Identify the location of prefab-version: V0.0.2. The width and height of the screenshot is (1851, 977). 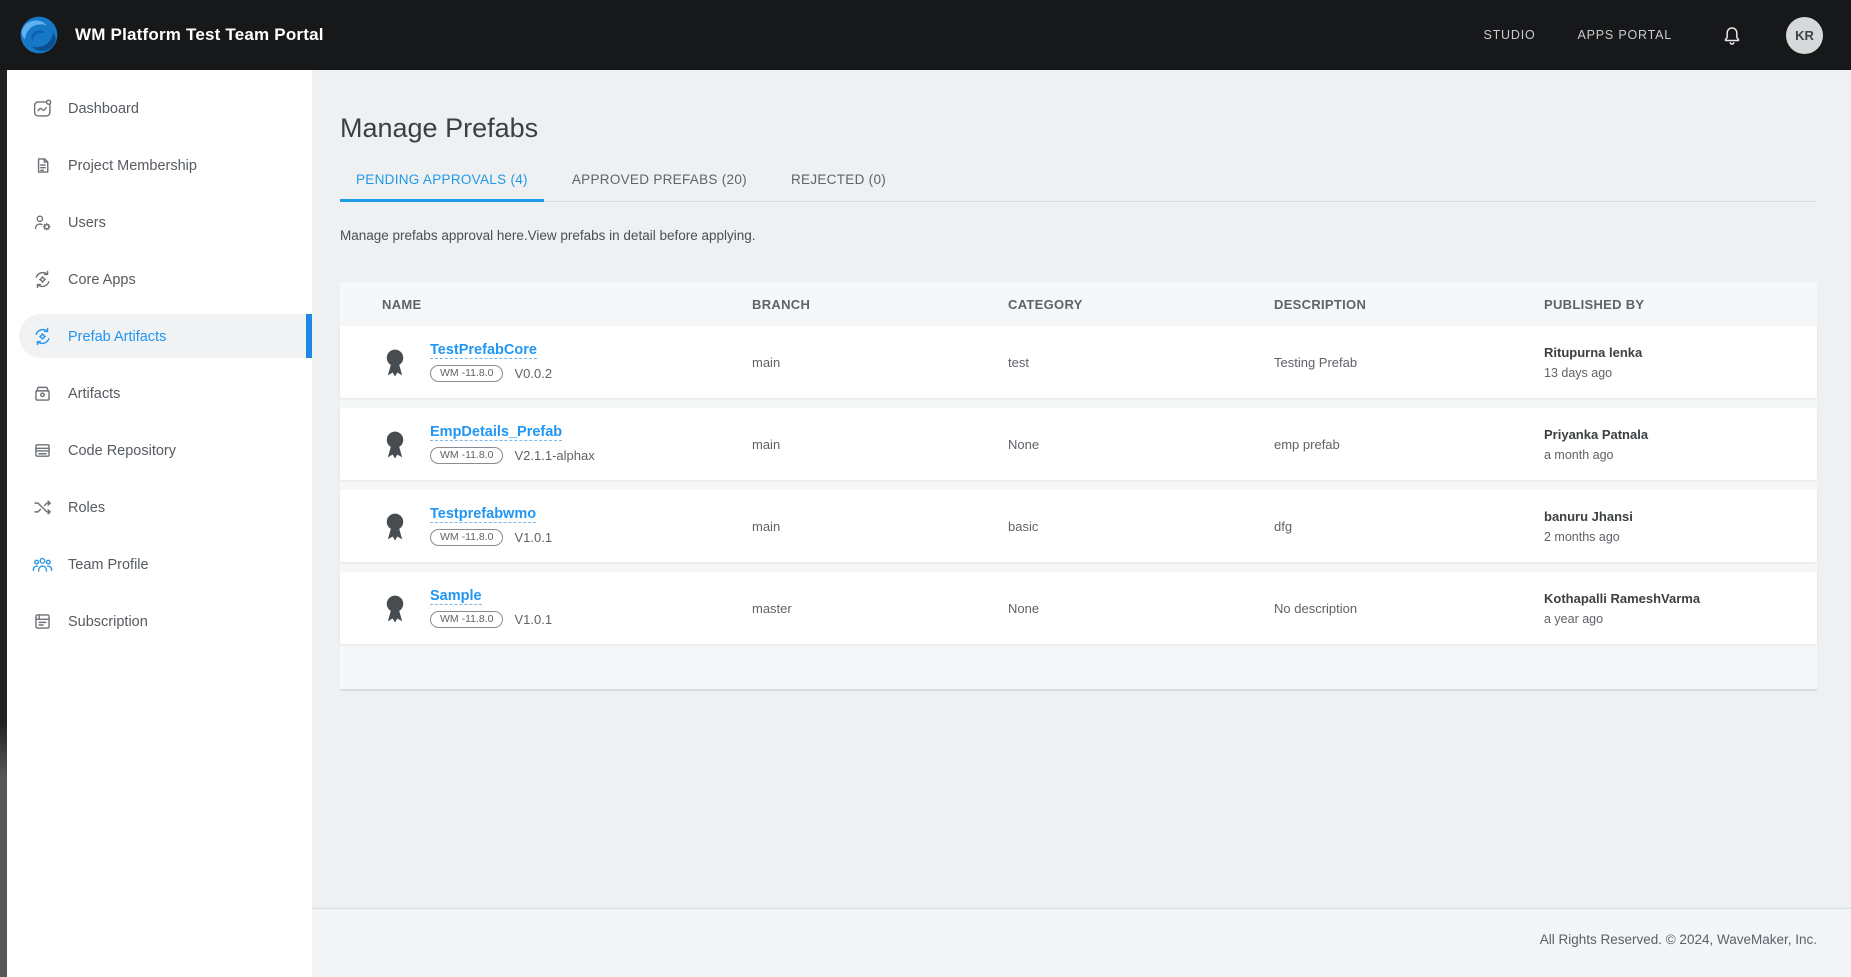
(533, 373).